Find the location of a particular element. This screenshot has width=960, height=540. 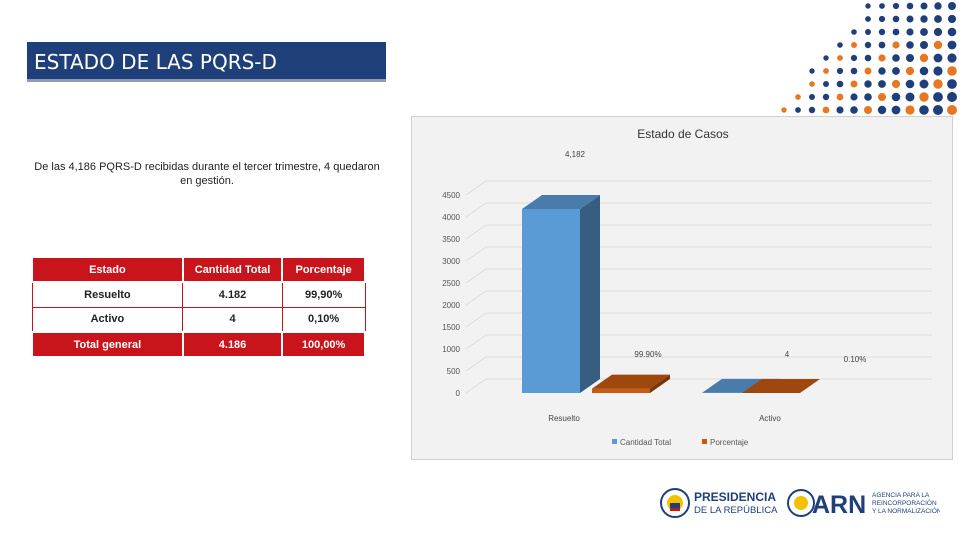

chart-title: Estado de Casos is located at coordinates (682, 134).